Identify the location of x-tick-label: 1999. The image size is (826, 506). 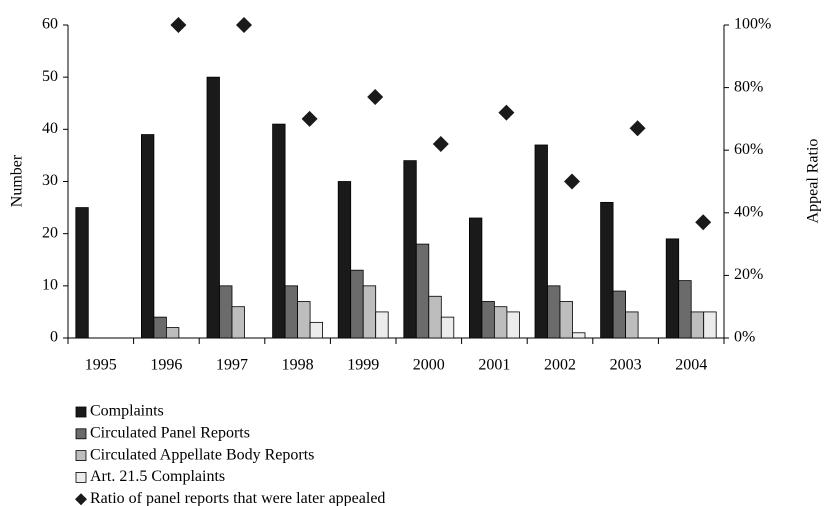
(363, 365).